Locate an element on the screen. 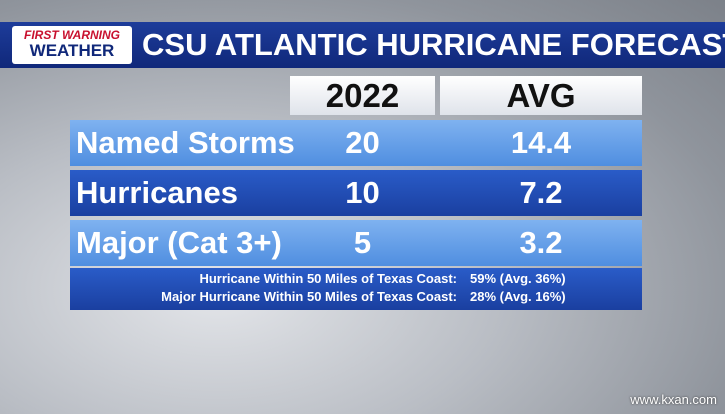 Image resolution: width=725 pixels, height=414 pixels. cell-value: 7.2 is located at coordinates (541, 192).